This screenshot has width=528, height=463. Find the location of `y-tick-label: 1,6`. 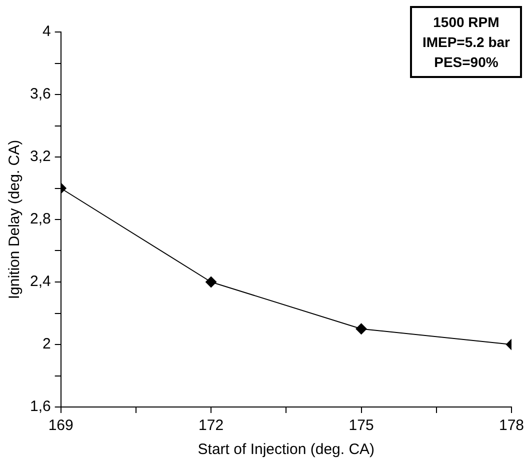

y-tick-label: 1,6 is located at coordinates (40, 407).